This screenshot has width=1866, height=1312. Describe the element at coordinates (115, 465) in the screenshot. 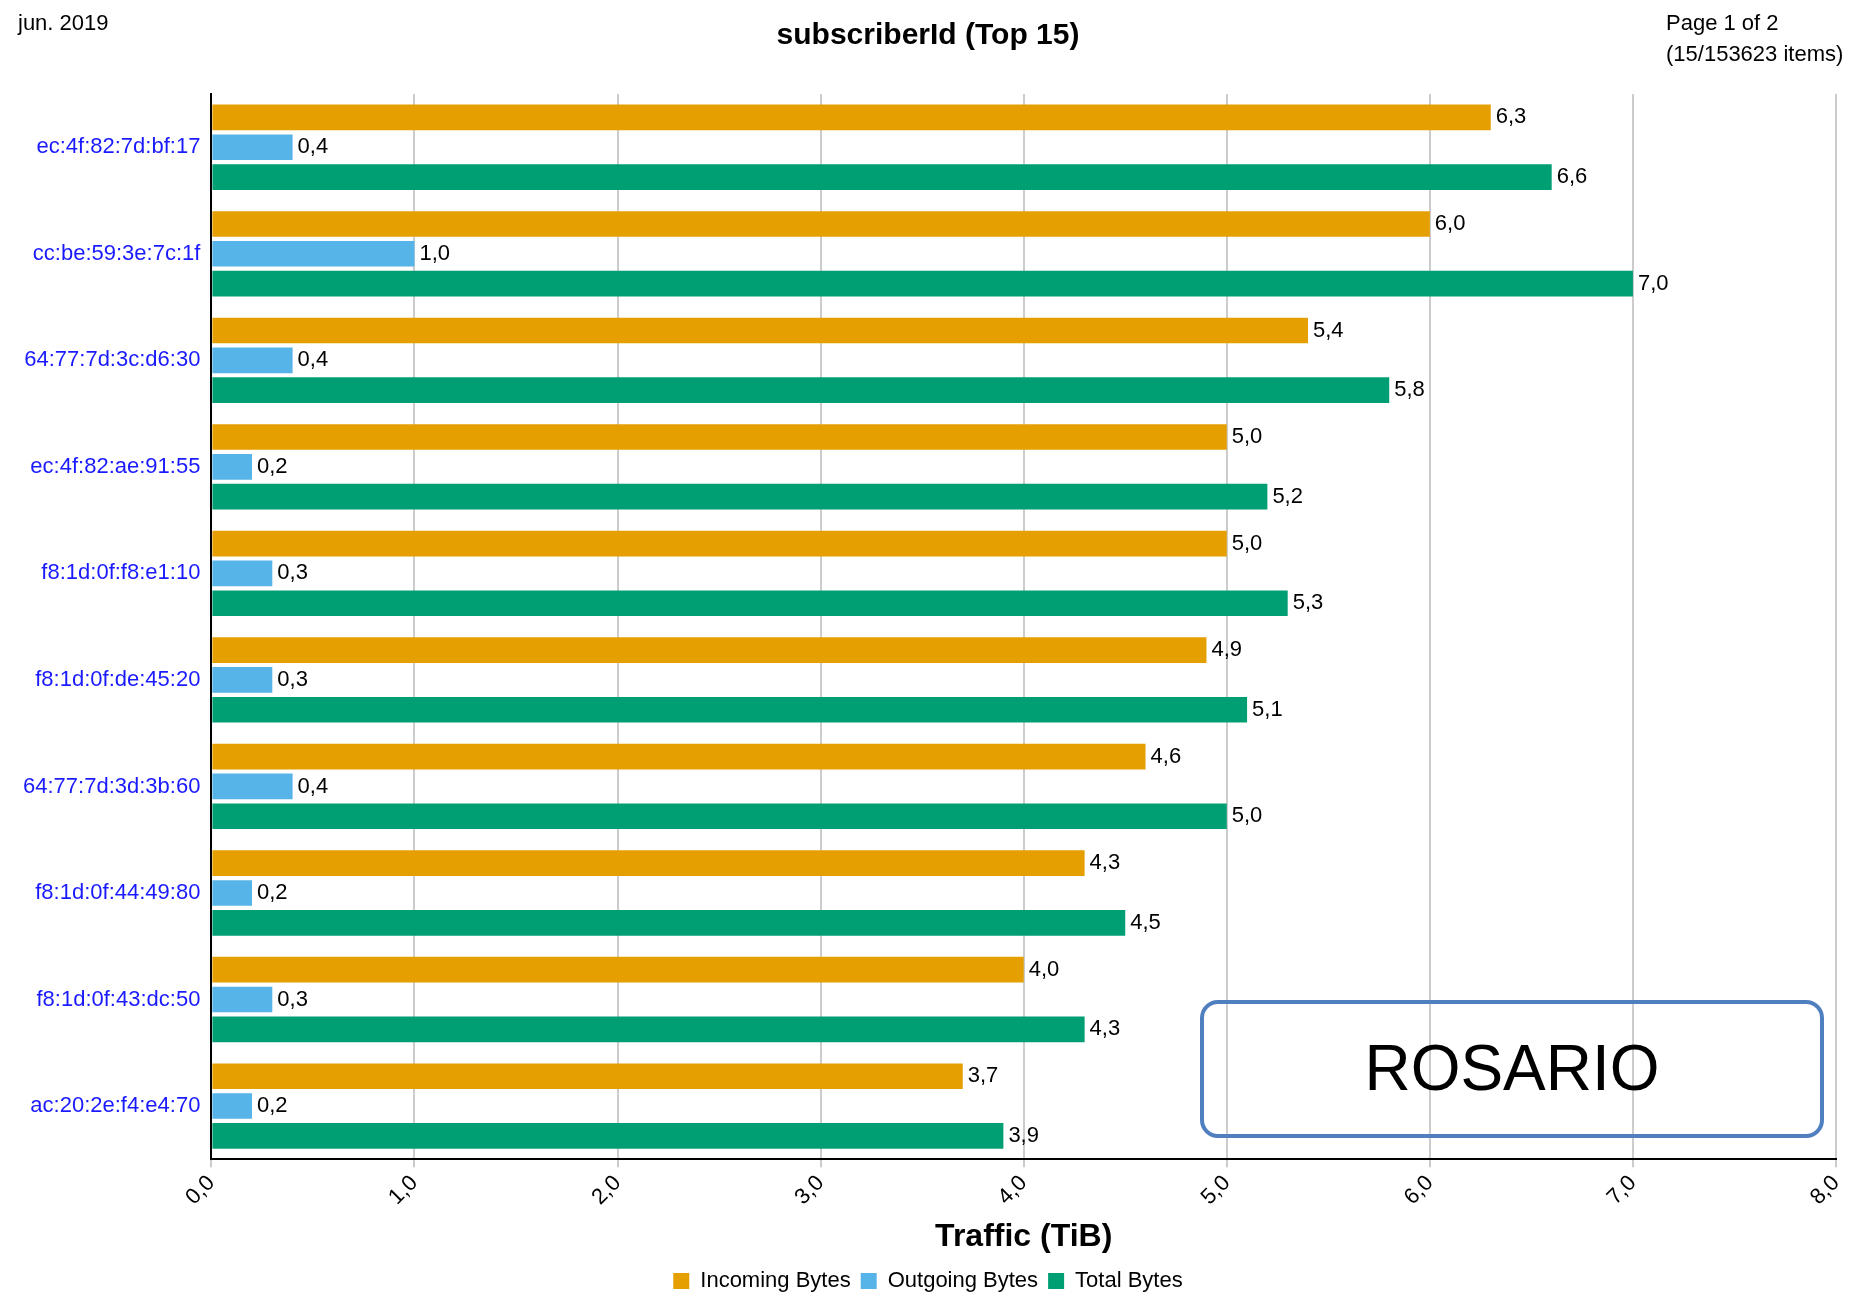

I see `y-tick-label: ec:4f:82:ae:91:55` at that location.